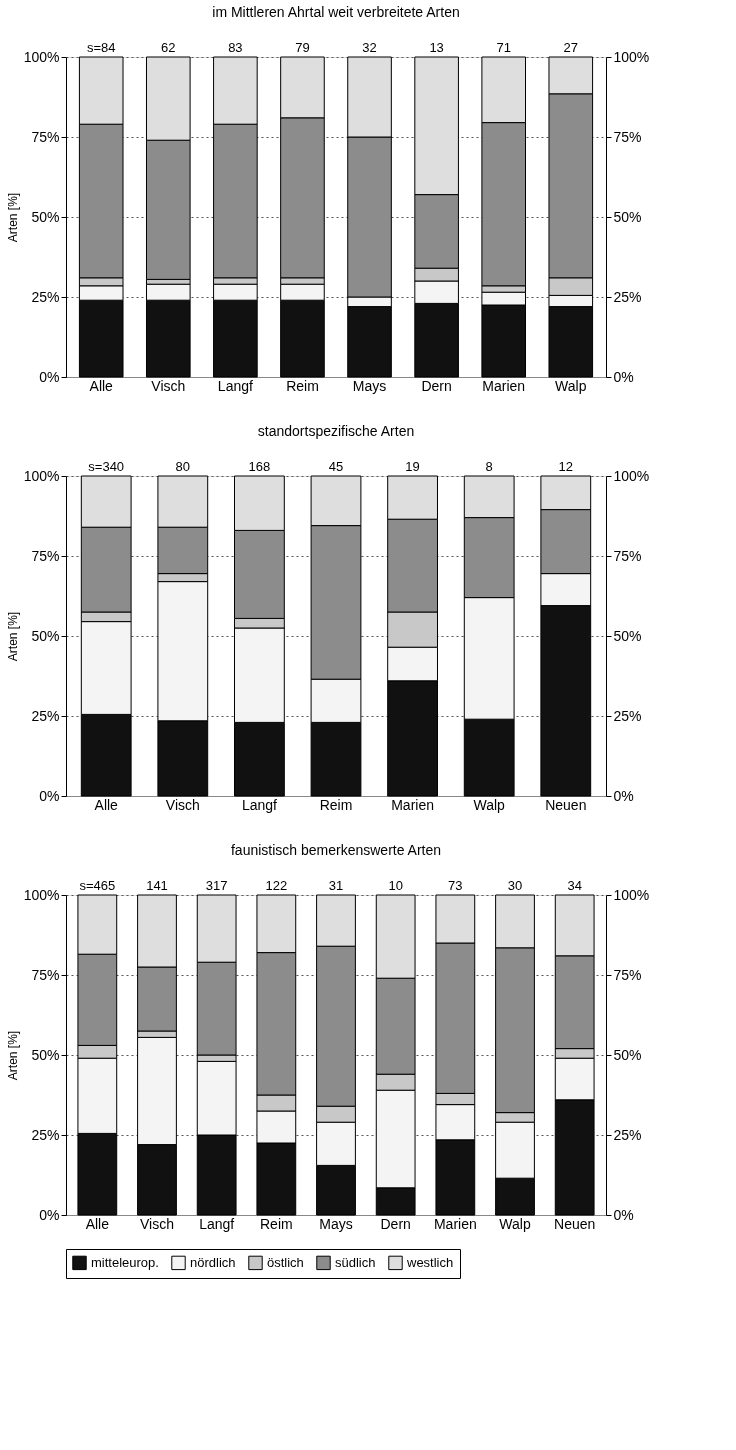 This screenshot has width=736, height=1450. What do you see at coordinates (571, 47) in the screenshot?
I see `annotation: 27` at bounding box center [571, 47].